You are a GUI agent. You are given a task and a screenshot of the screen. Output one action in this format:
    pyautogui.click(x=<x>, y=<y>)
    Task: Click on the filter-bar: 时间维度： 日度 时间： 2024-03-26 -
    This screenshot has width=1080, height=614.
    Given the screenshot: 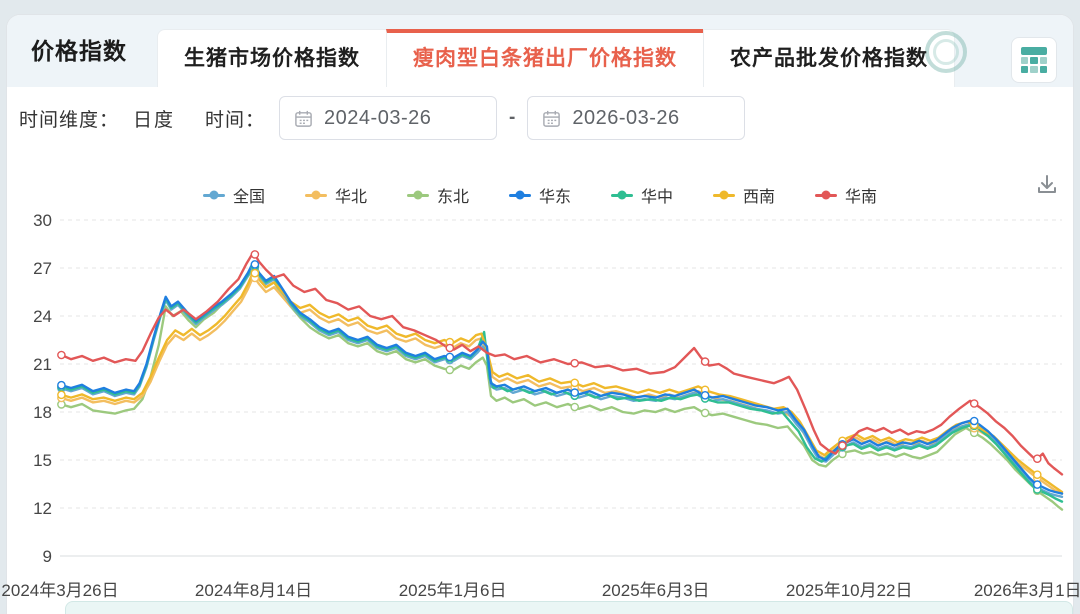 What is the action you would take?
    pyautogui.click(x=540, y=118)
    